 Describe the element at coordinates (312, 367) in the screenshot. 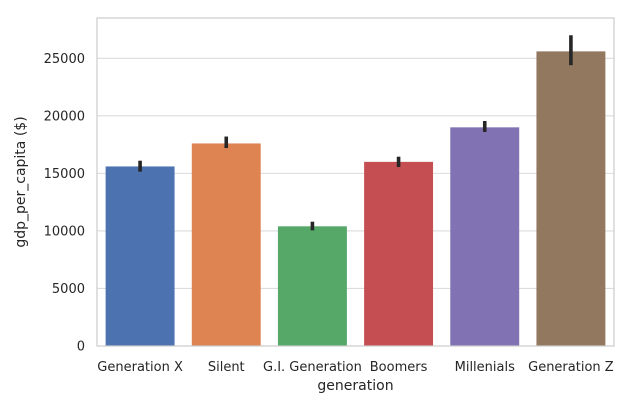

I see `x-tick-label: G.I. Generation` at that location.